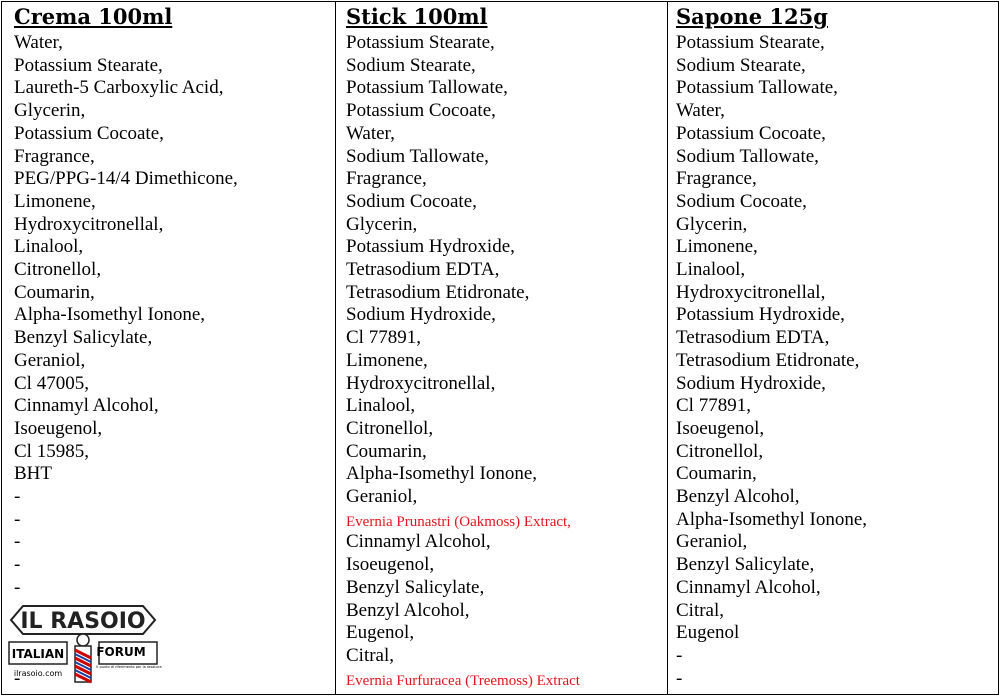 This screenshot has height=696, width=1000. I want to click on ingredient: BHT, so click(33, 474).